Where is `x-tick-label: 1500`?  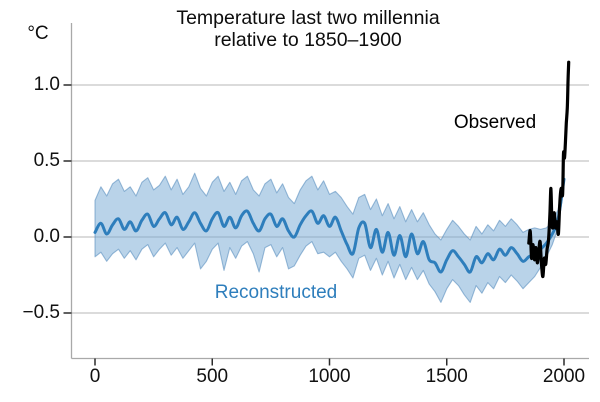
x-tick-label: 1500 is located at coordinates (446, 376).